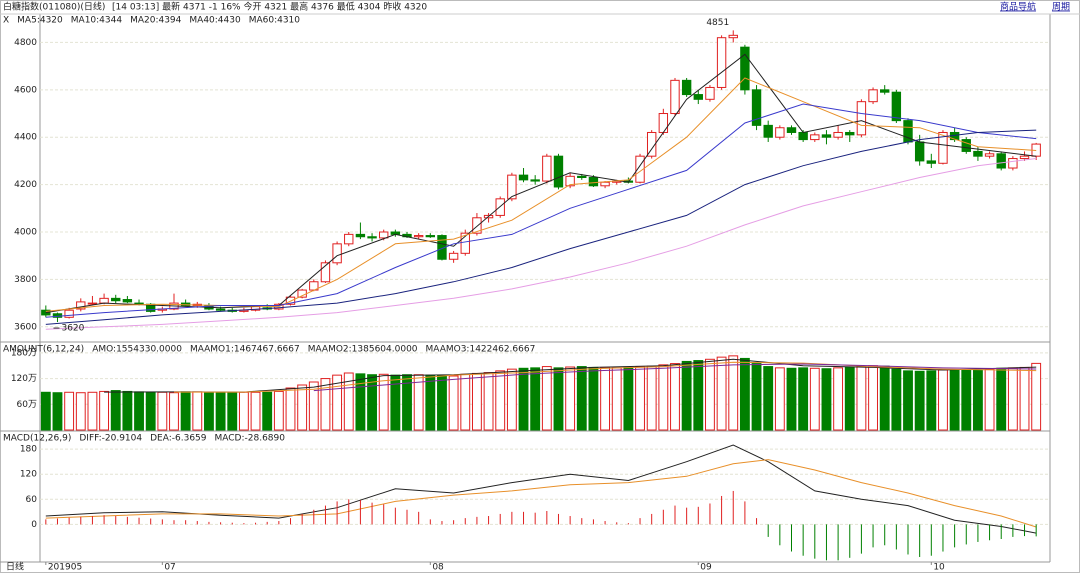  I want to click on legend-entry: DIFF:-20.9104, so click(110, 439).